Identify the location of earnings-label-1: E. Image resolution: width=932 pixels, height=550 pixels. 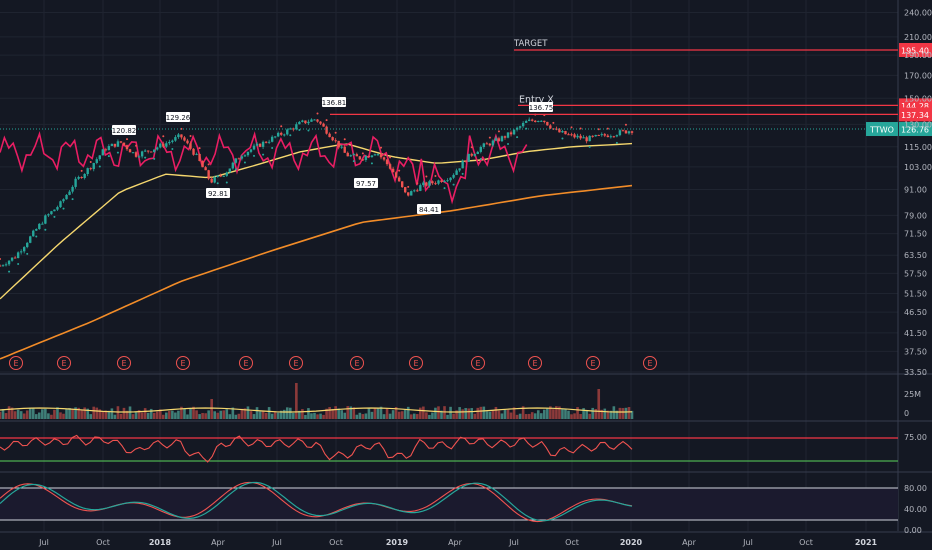
(63, 363).